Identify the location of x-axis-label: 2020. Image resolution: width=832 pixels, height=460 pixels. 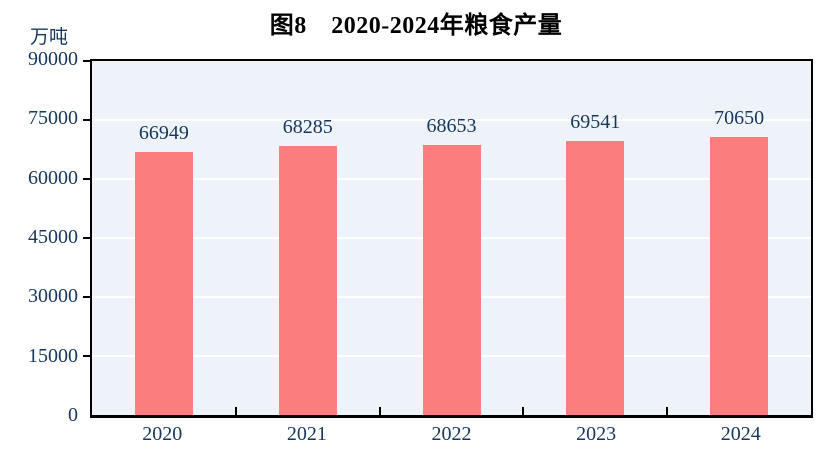
(162, 434).